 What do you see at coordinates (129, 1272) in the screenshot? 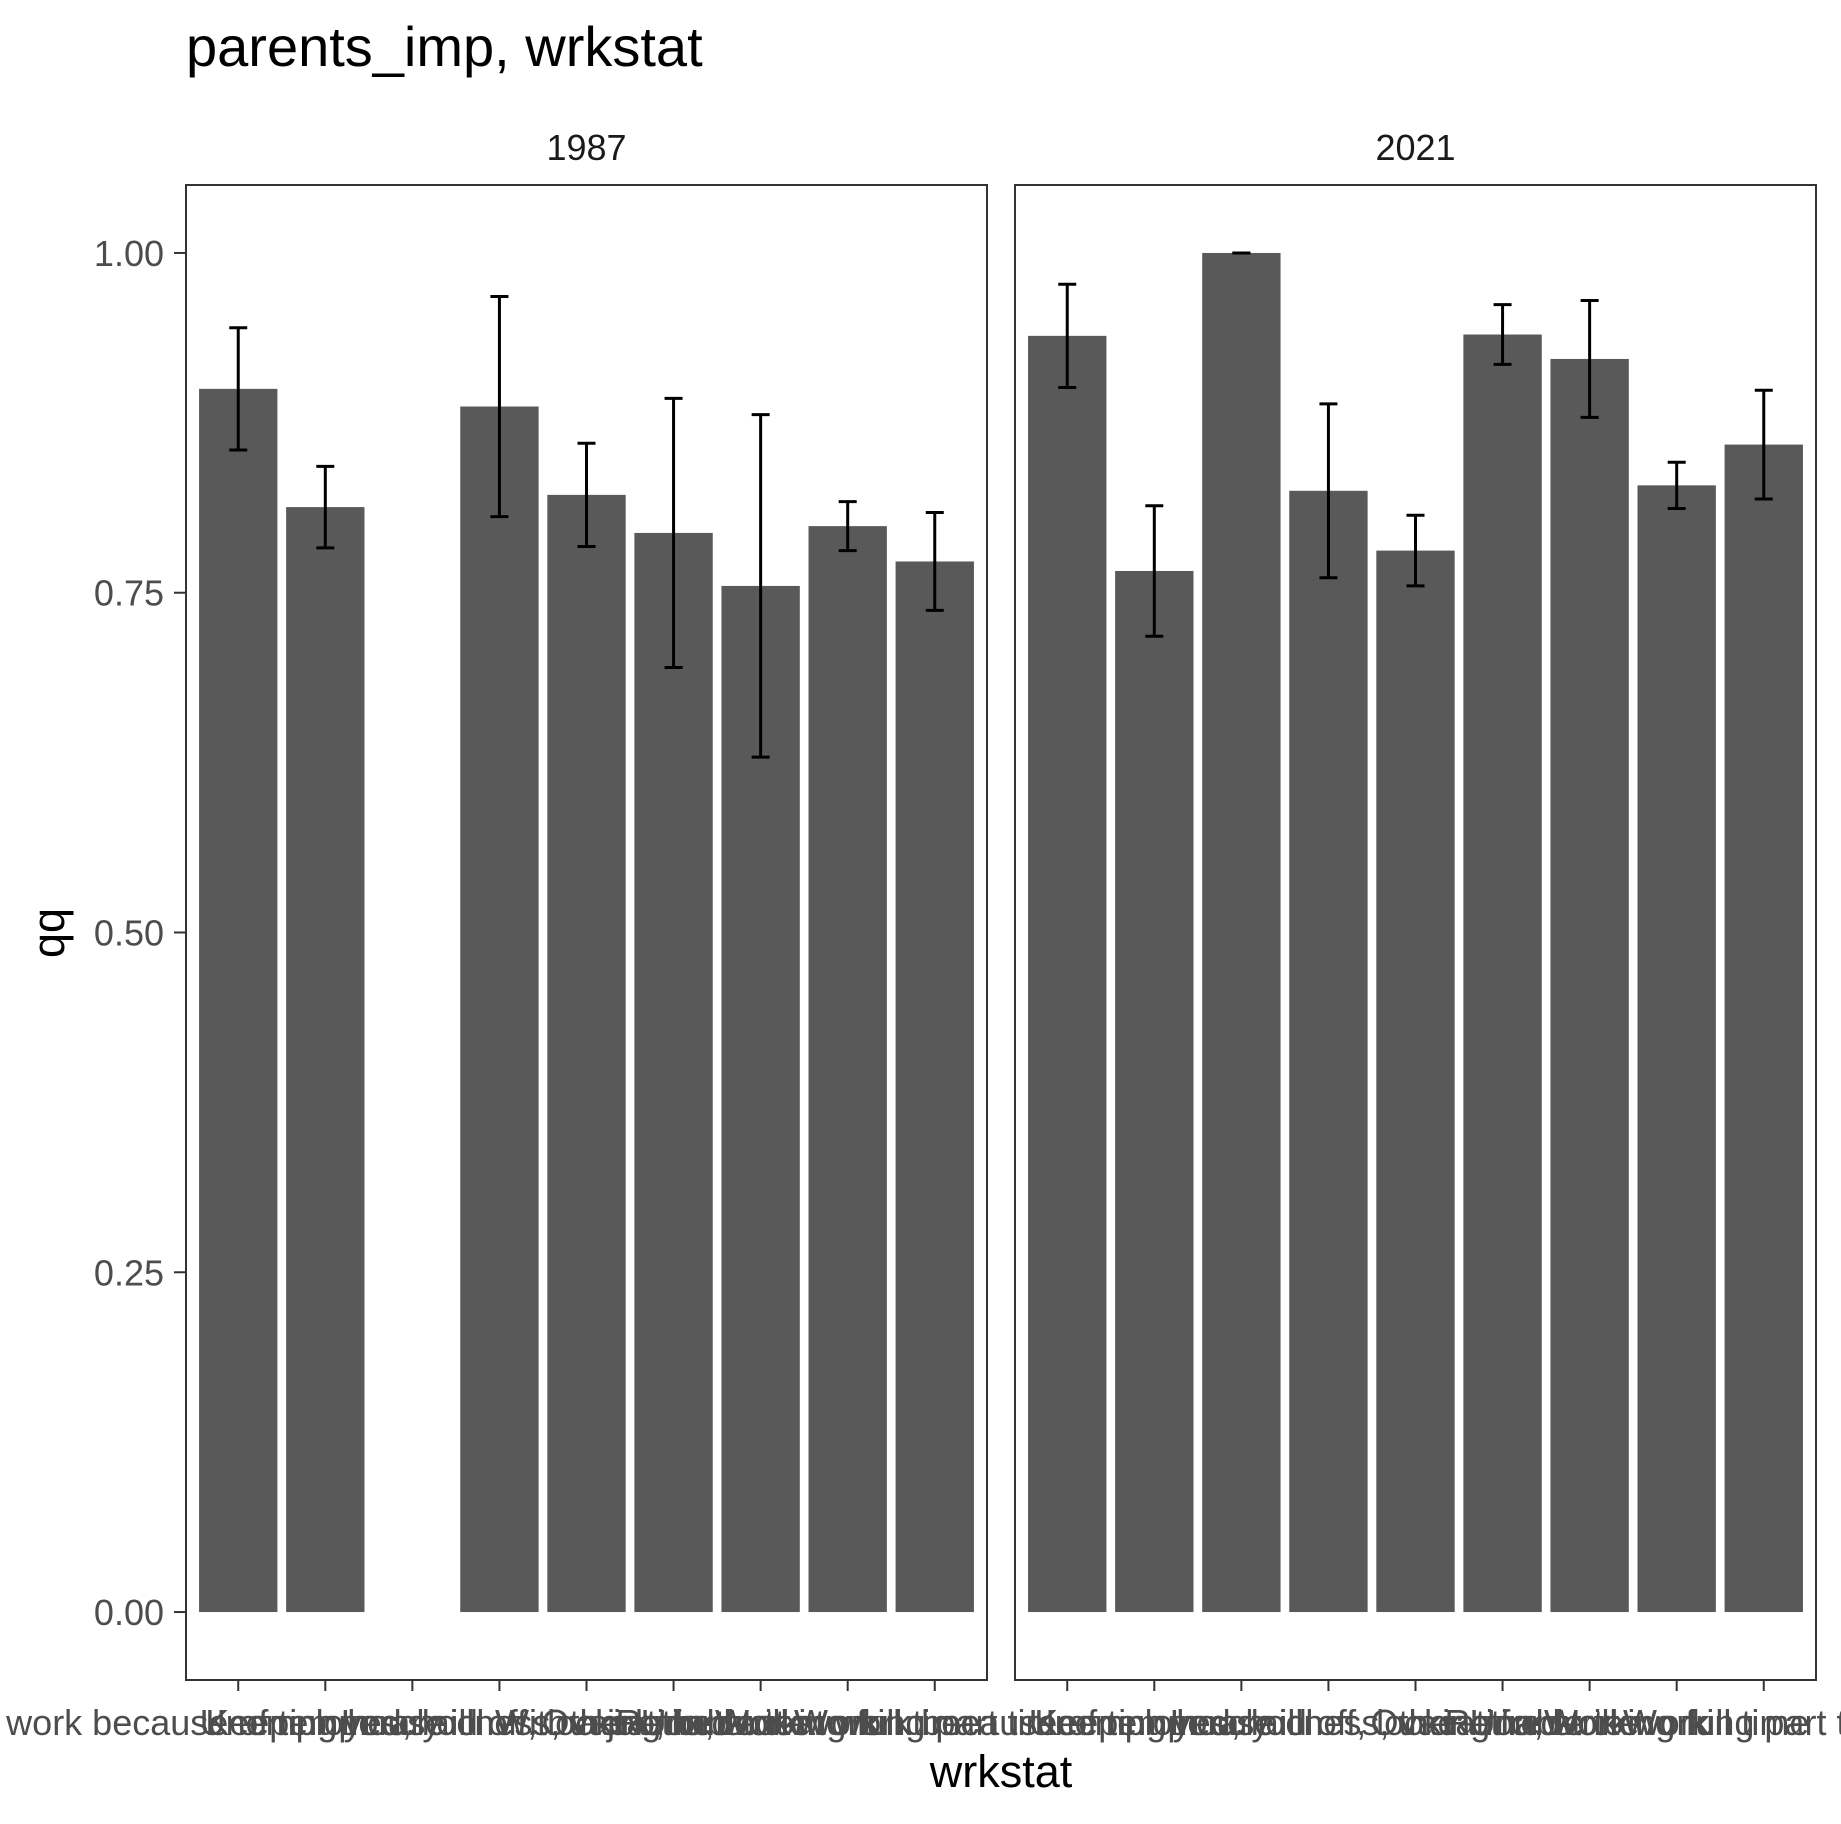
I see `y-tick-label: 0.25` at bounding box center [129, 1272].